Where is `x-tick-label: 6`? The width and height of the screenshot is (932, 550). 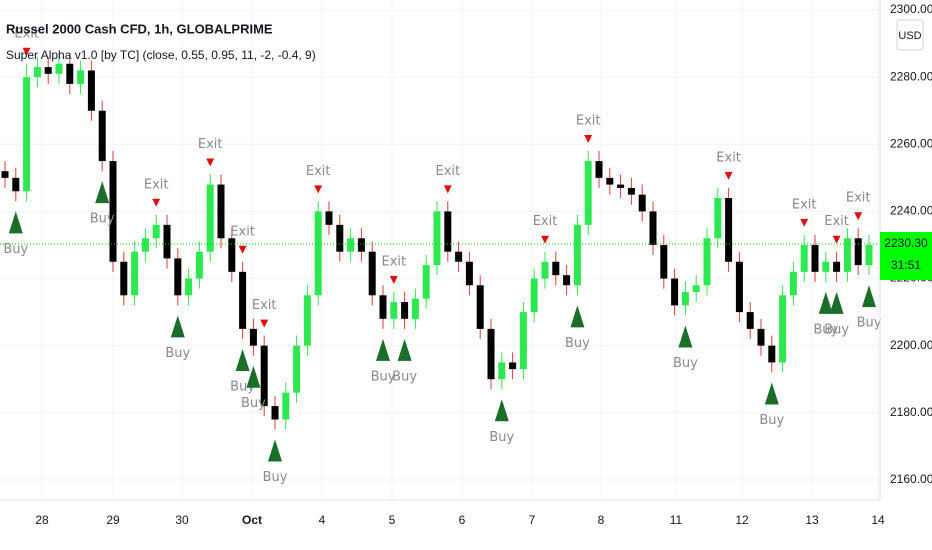 x-tick-label: 6 is located at coordinates (462, 520).